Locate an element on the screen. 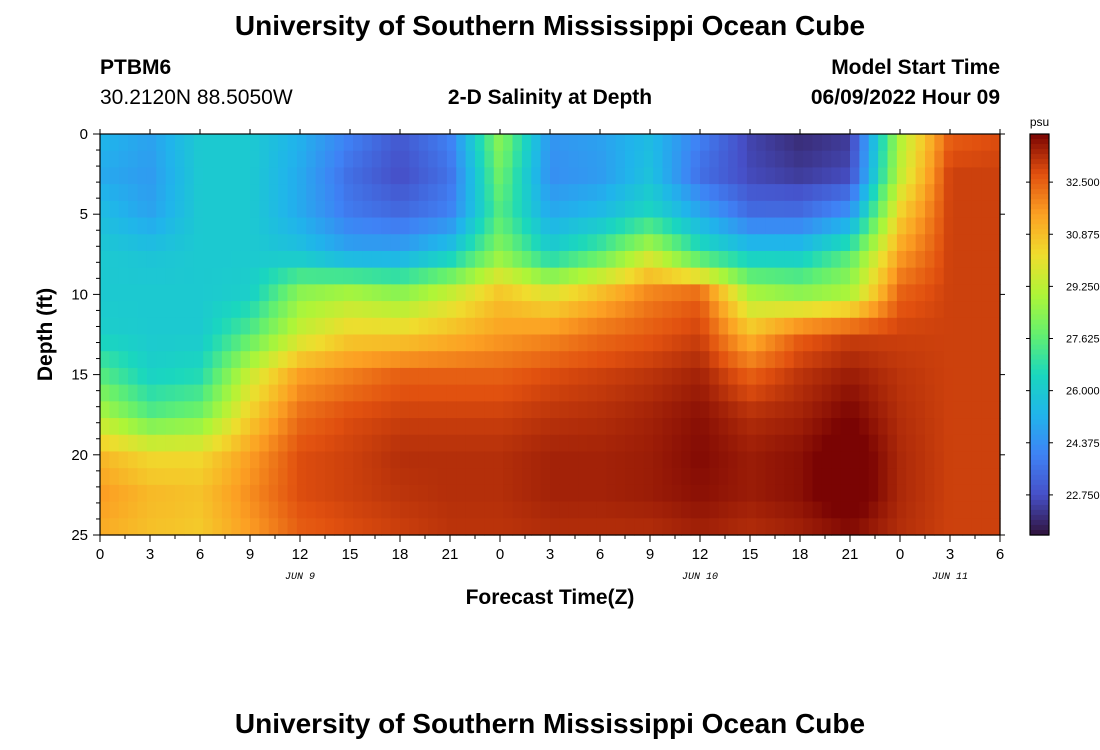 The width and height of the screenshot is (1100, 750). x-tick-label: 0 is located at coordinates (500, 554).